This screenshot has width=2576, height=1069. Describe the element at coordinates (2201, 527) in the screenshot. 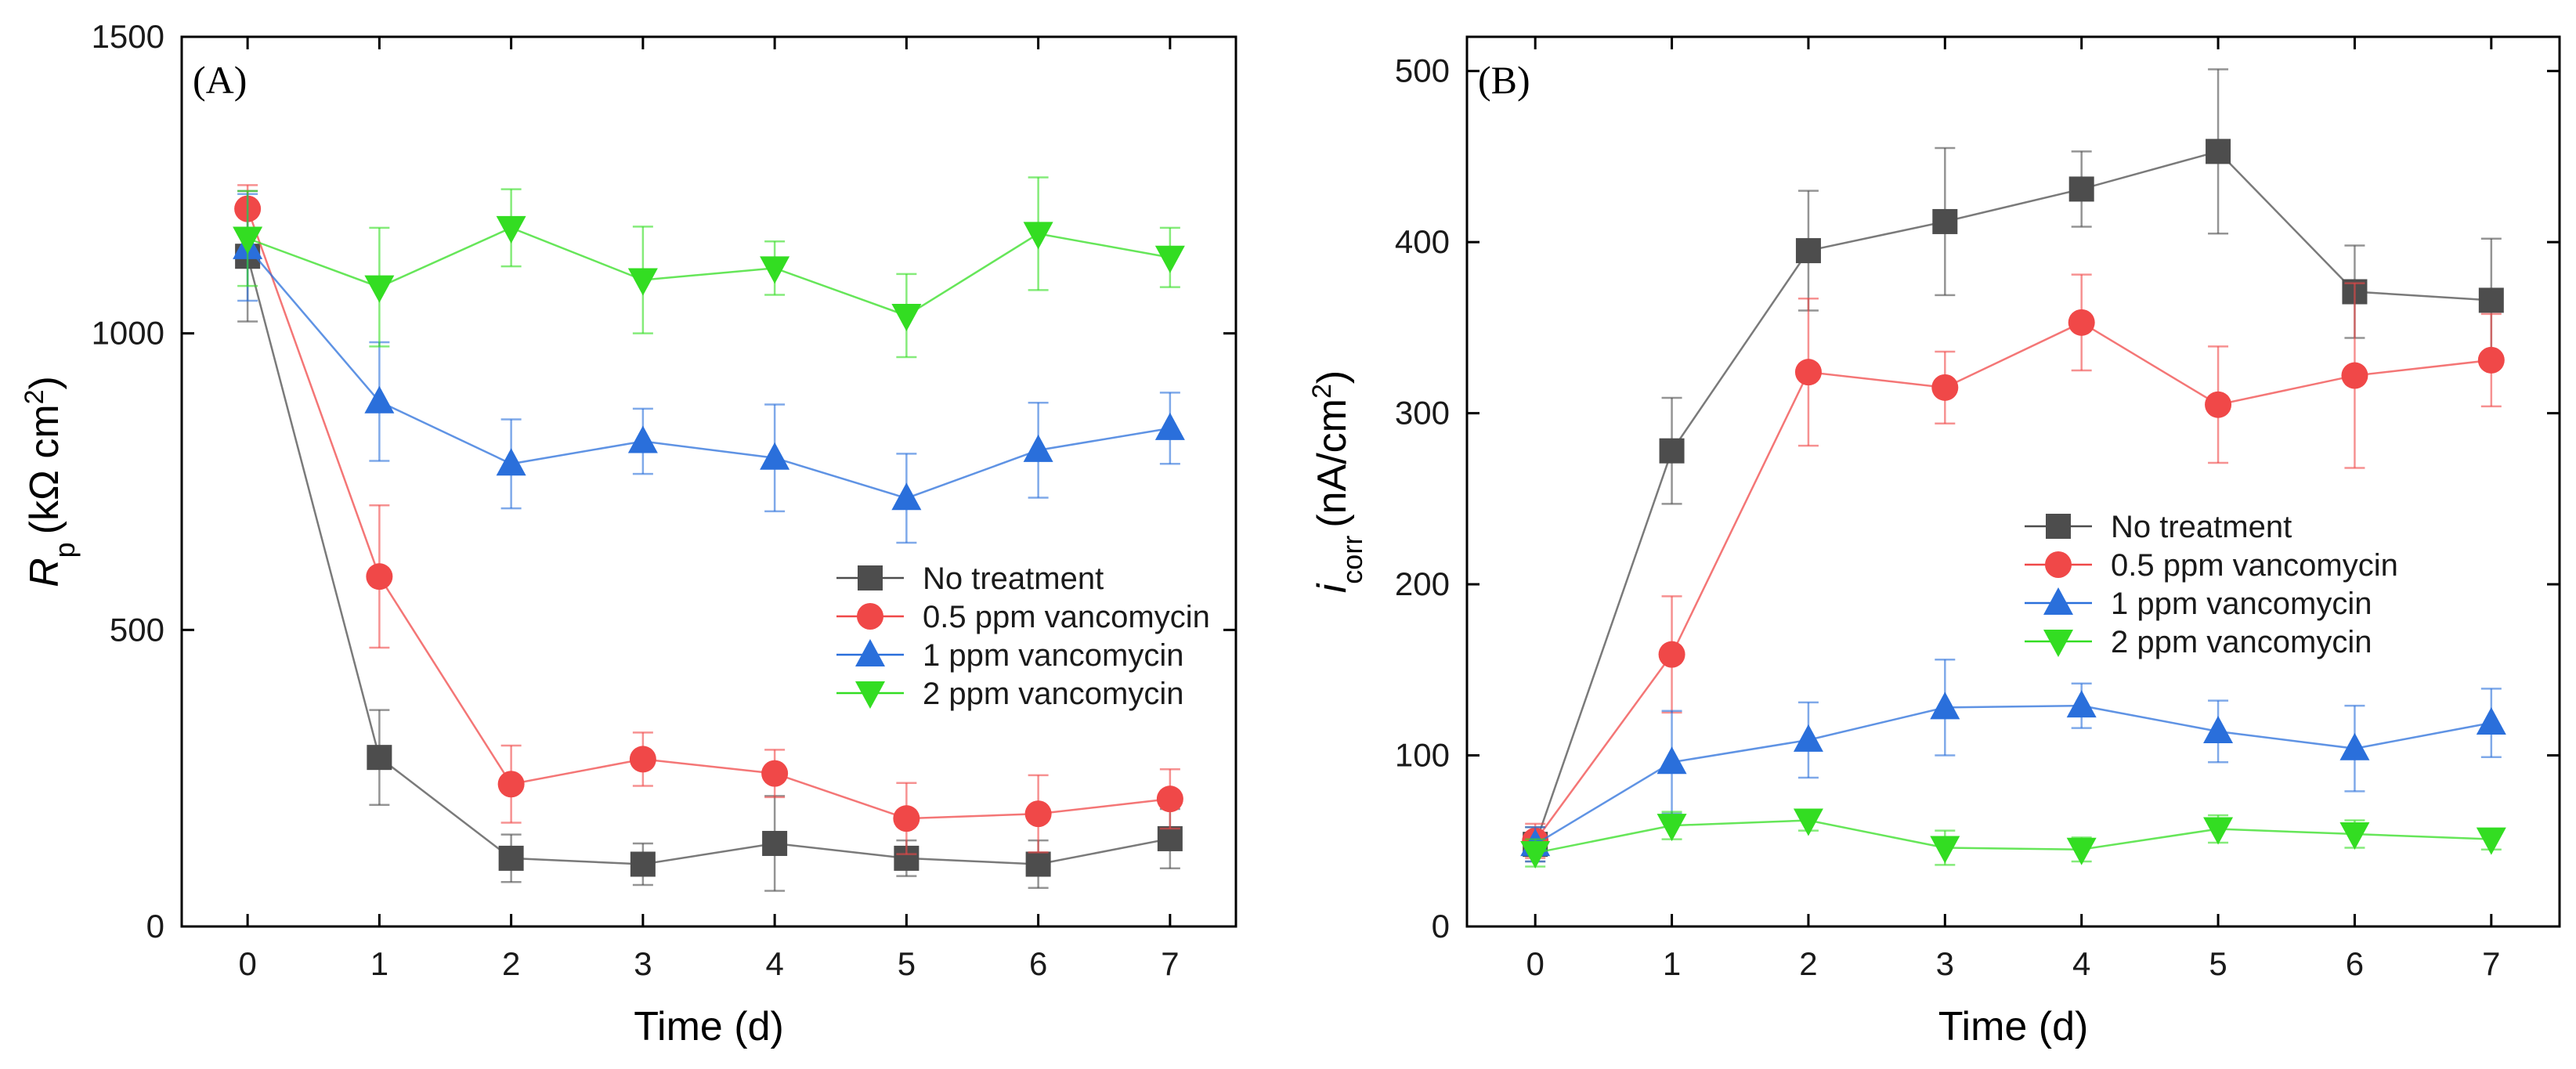

I see `legend-label-b-0: No treatment` at that location.